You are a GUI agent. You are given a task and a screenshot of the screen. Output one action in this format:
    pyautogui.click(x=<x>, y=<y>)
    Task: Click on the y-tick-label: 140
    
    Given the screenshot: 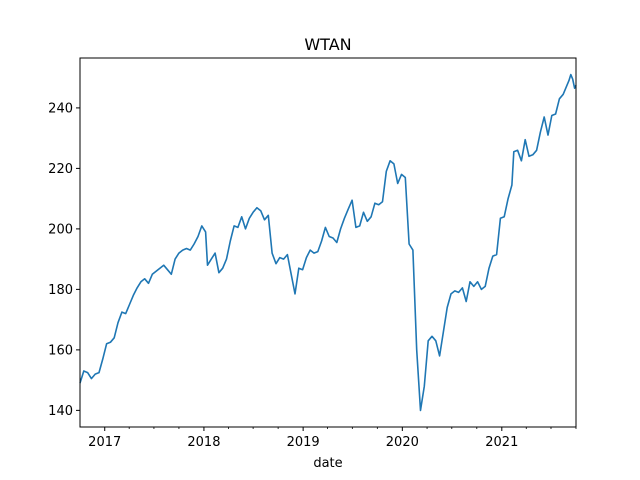 What is the action you would take?
    pyautogui.click(x=60, y=411)
    